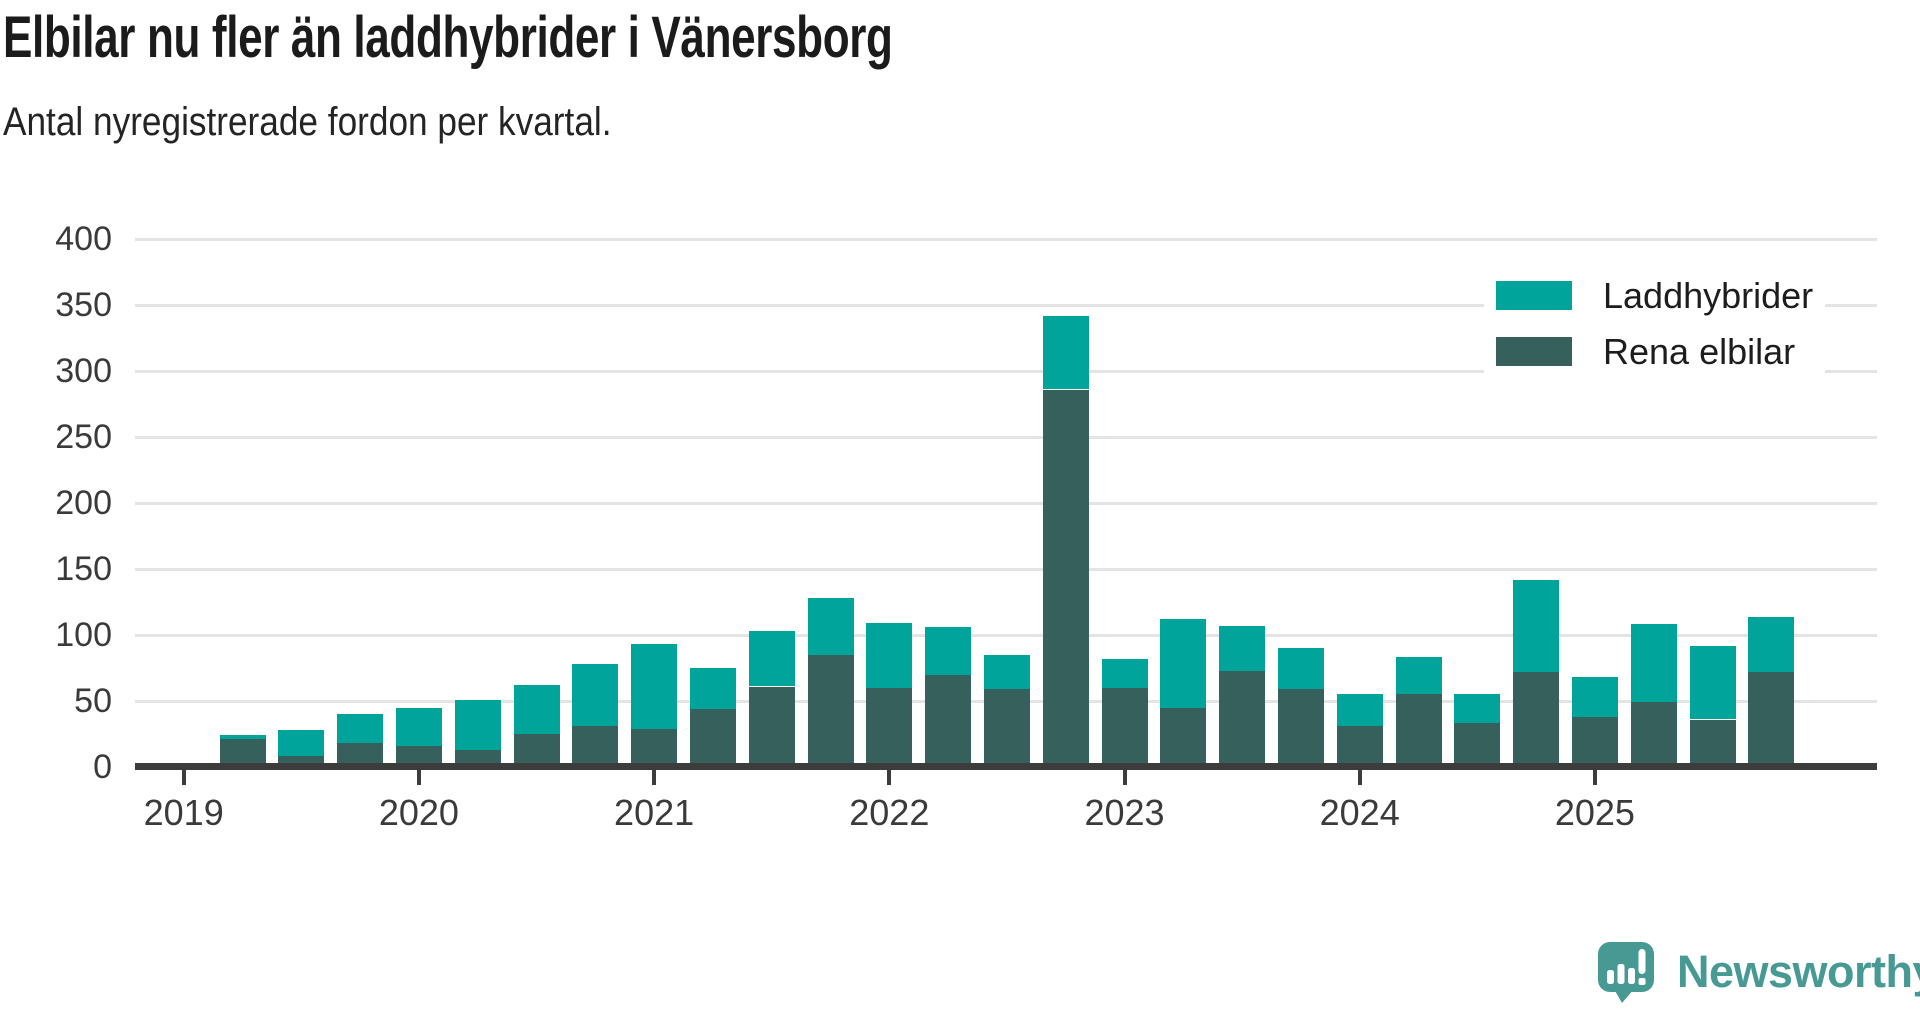  I want to click on brand-name: Newsworthy, so click(1798, 971).